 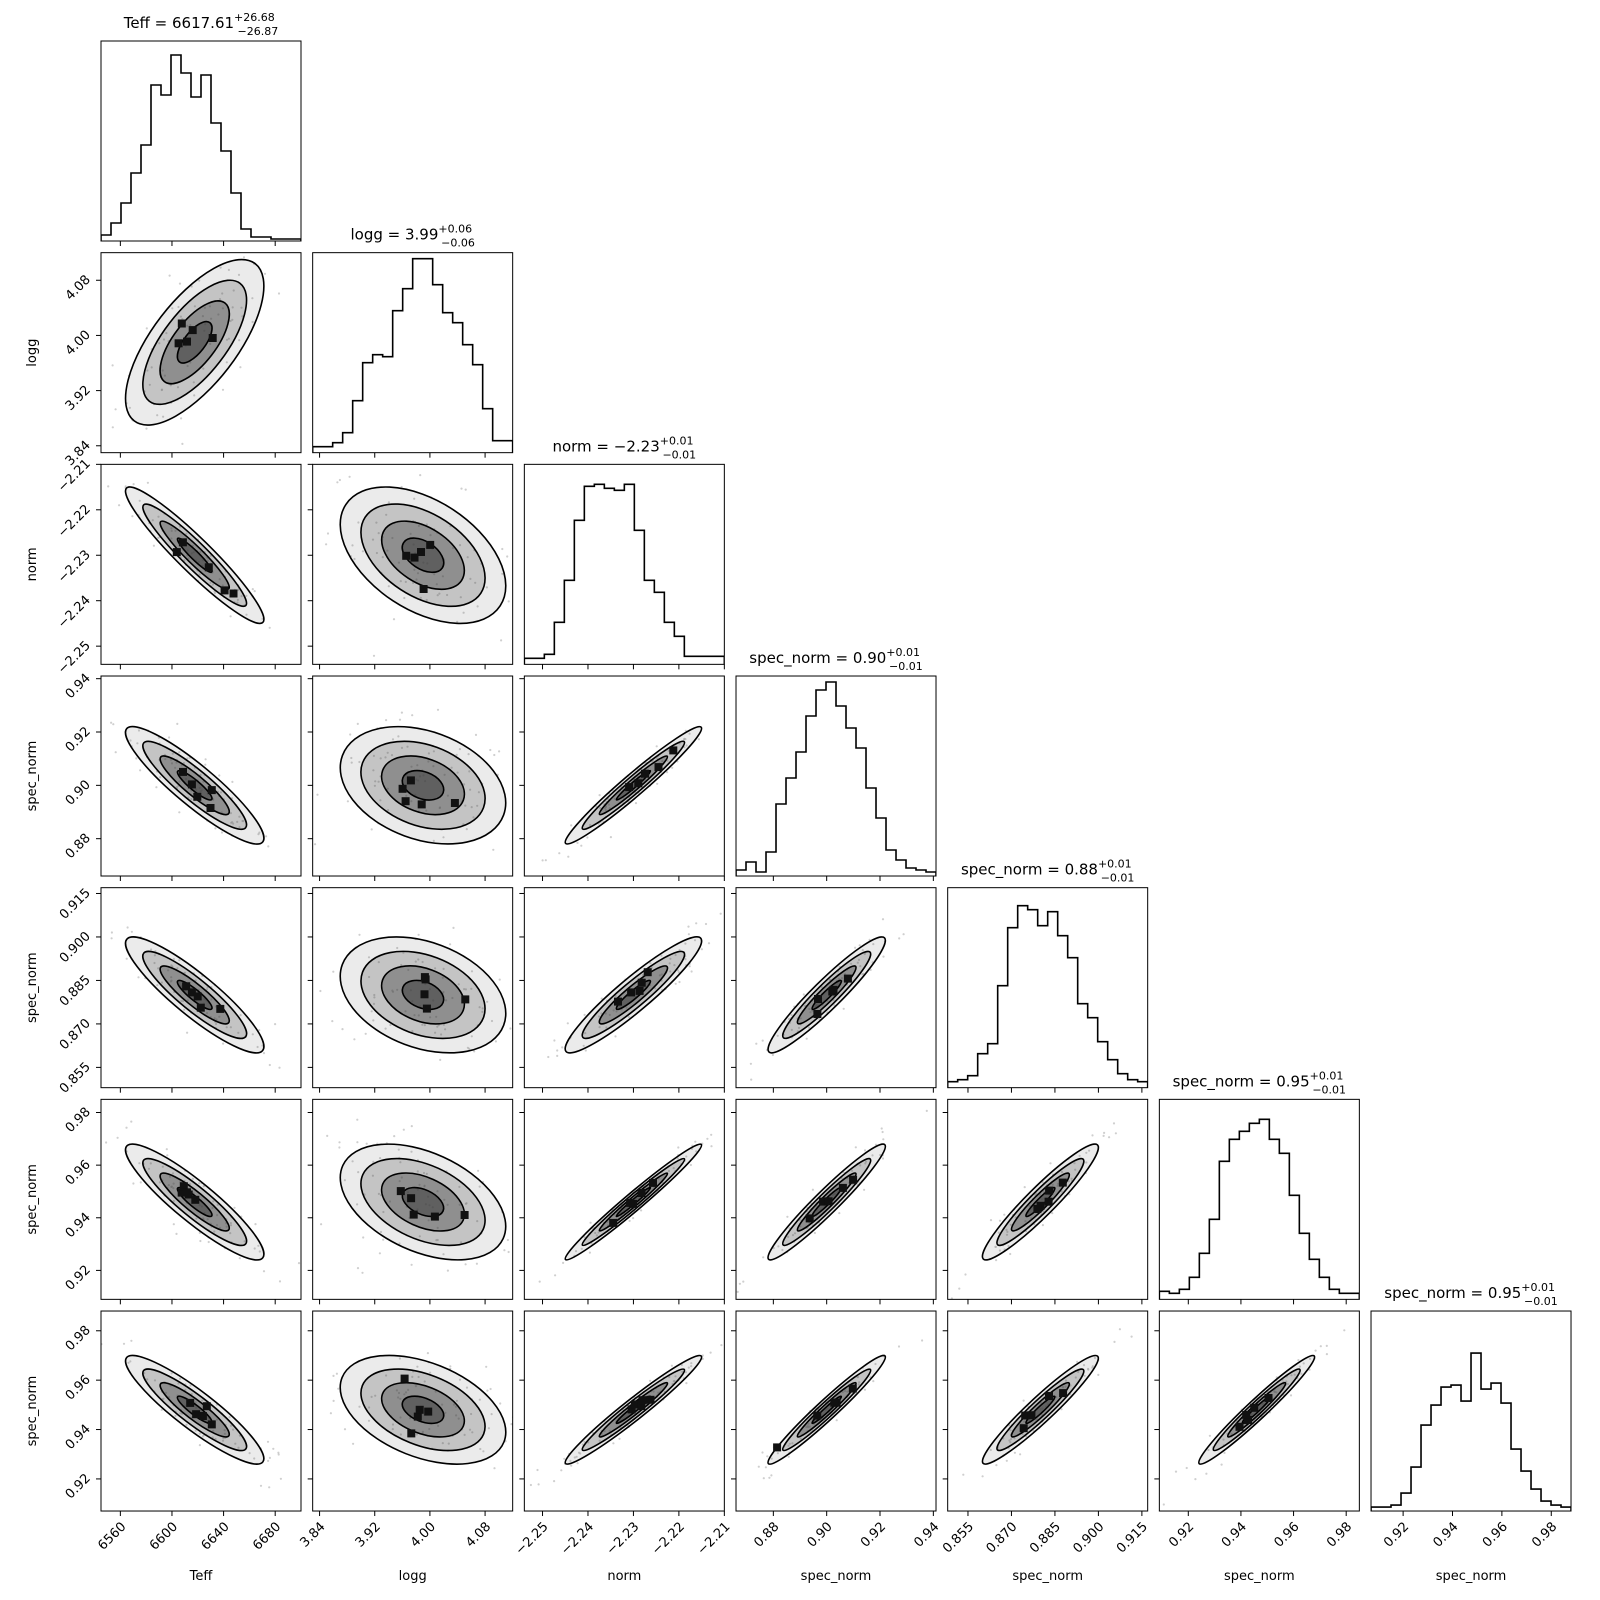 What do you see at coordinates (413, 564) in the screenshot?
I see `panel-frame` at bounding box center [413, 564].